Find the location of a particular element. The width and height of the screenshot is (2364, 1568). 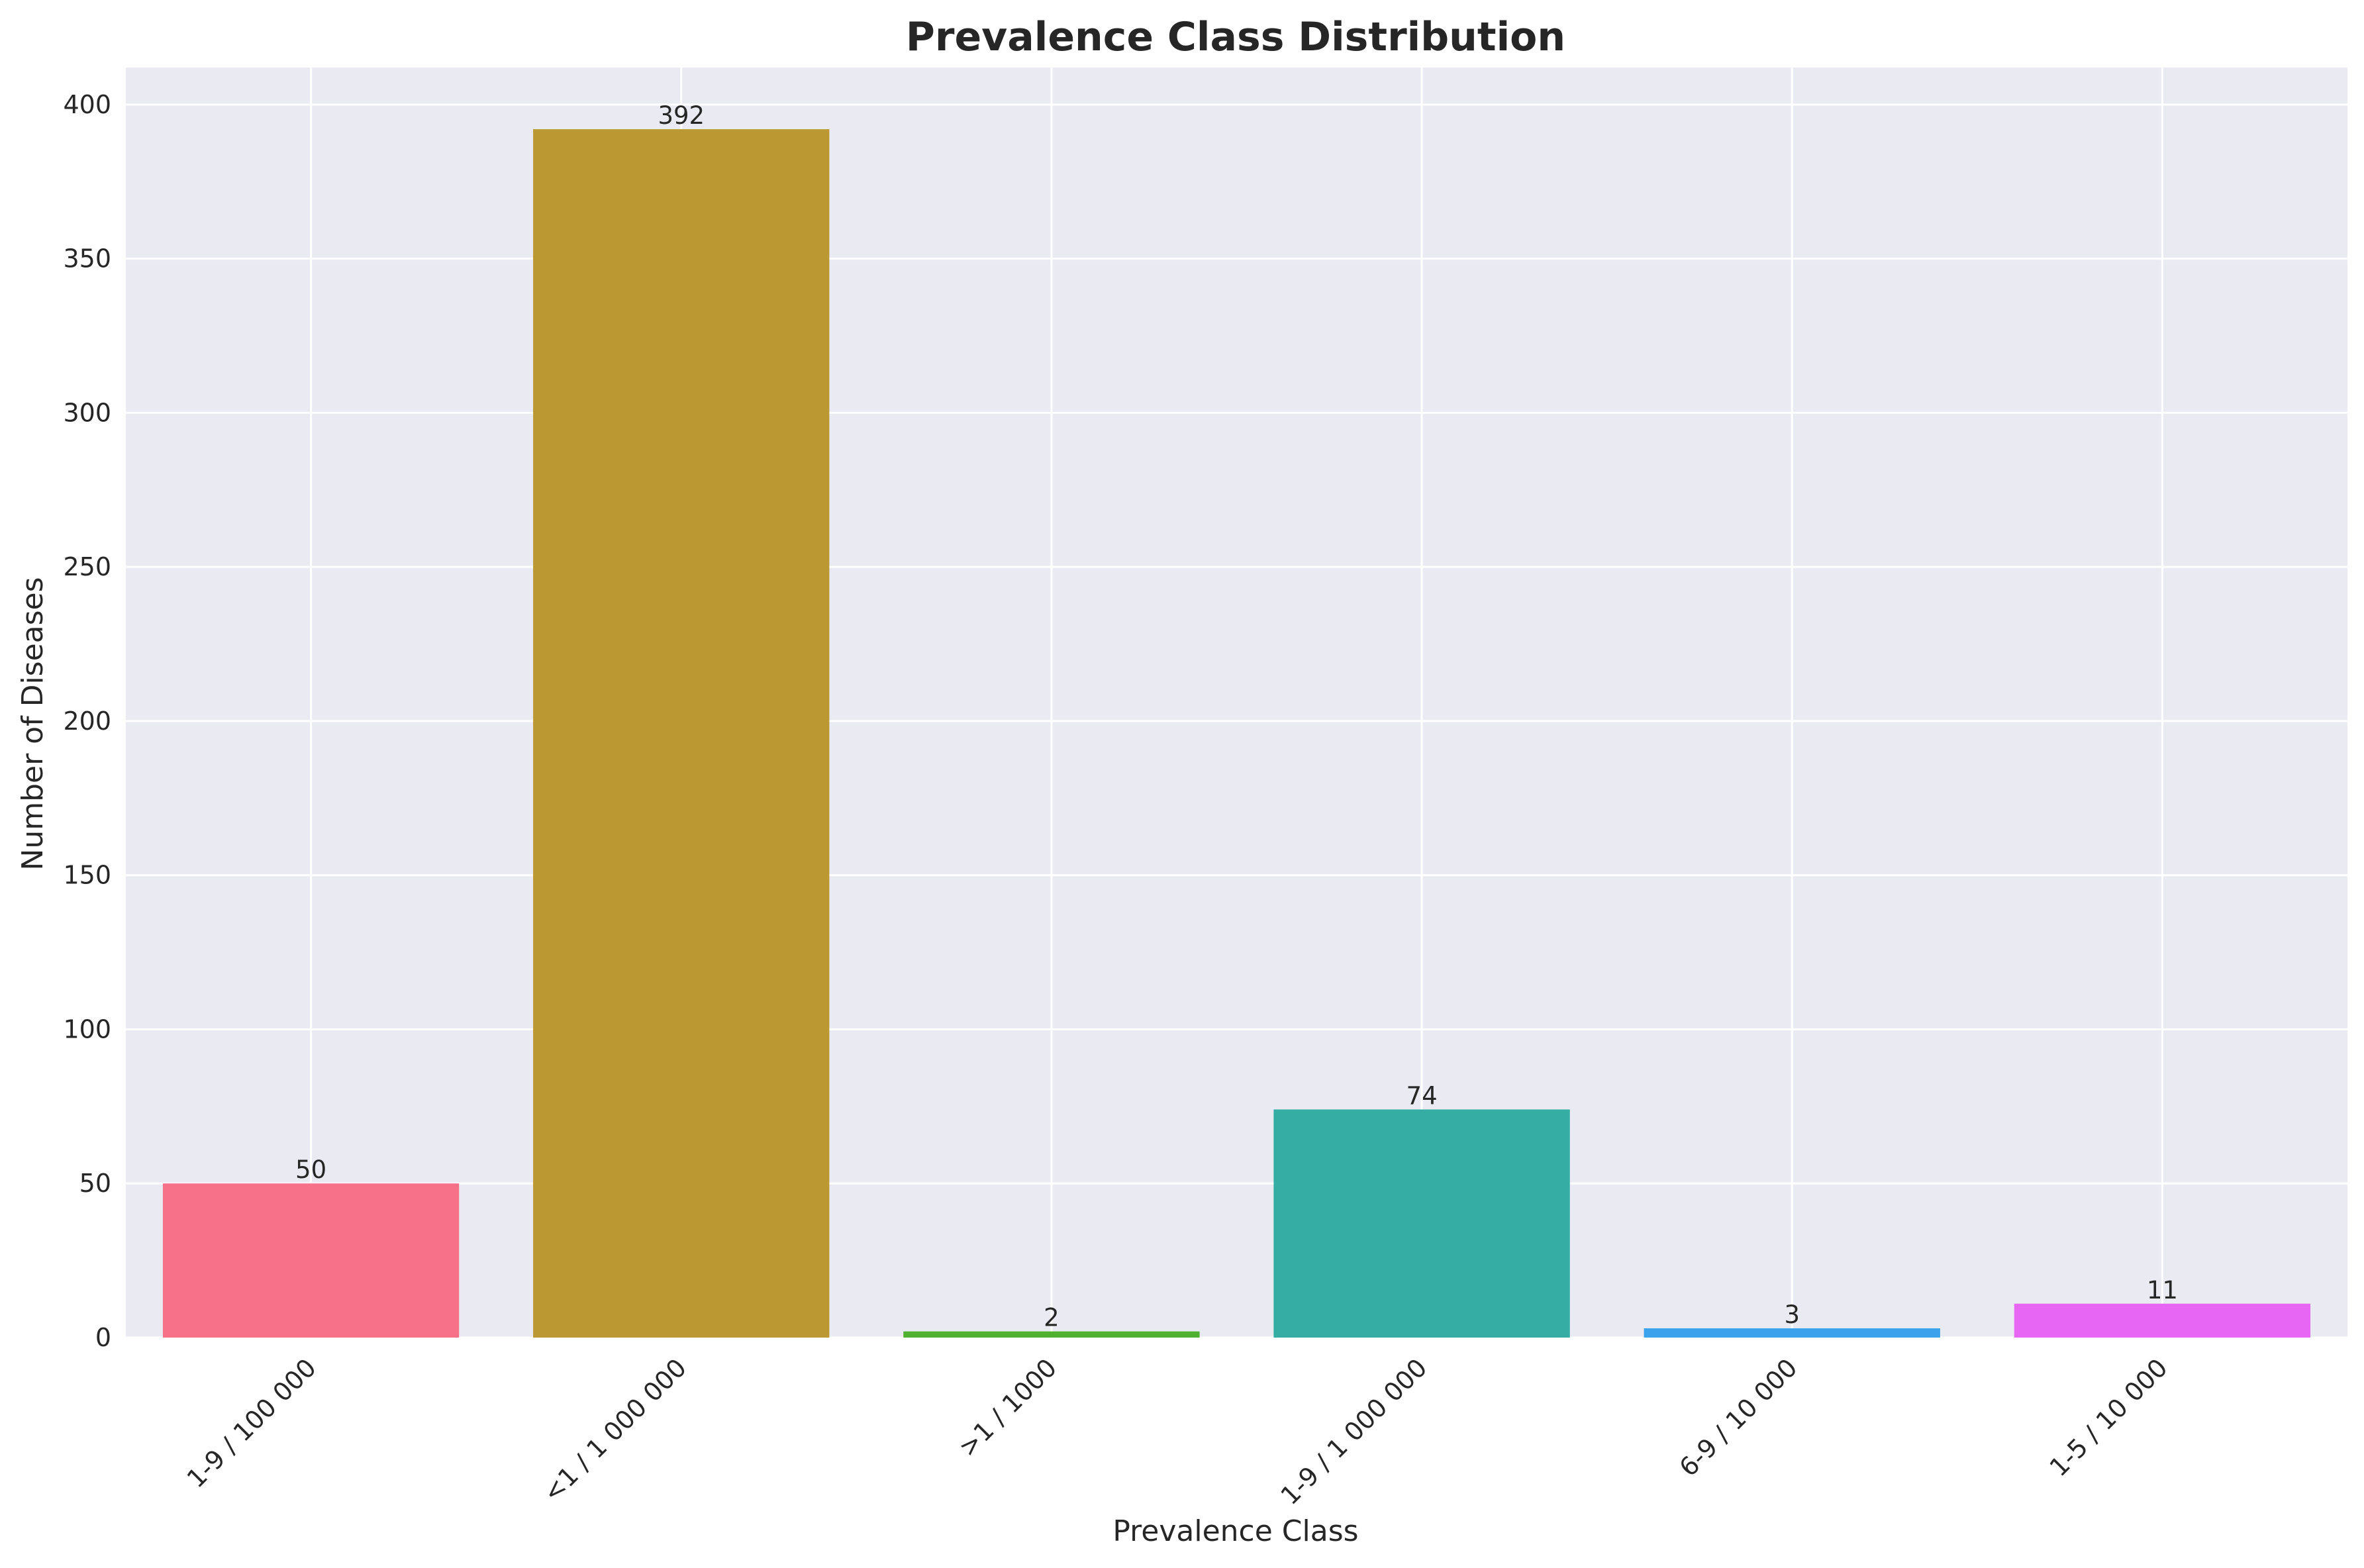

y-tick-label: 250 is located at coordinates (87, 566).